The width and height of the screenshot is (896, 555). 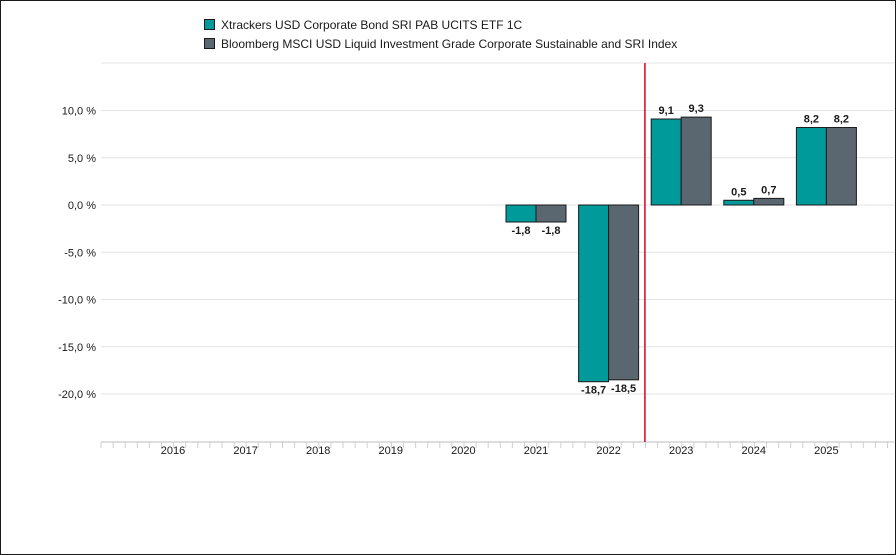 What do you see at coordinates (623, 389) in the screenshot?
I see `data-label: -18,5` at bounding box center [623, 389].